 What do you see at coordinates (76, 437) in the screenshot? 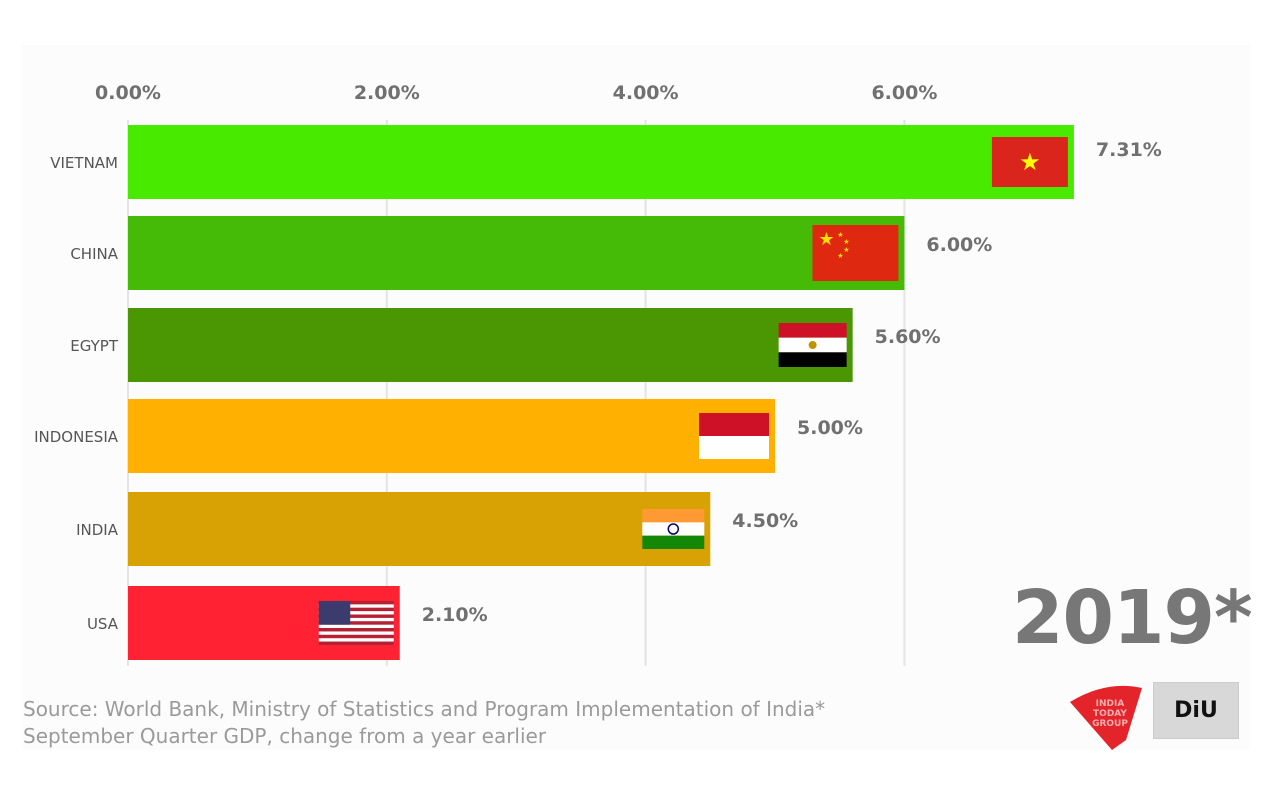
I see `category-label: INDONESIA` at bounding box center [76, 437].